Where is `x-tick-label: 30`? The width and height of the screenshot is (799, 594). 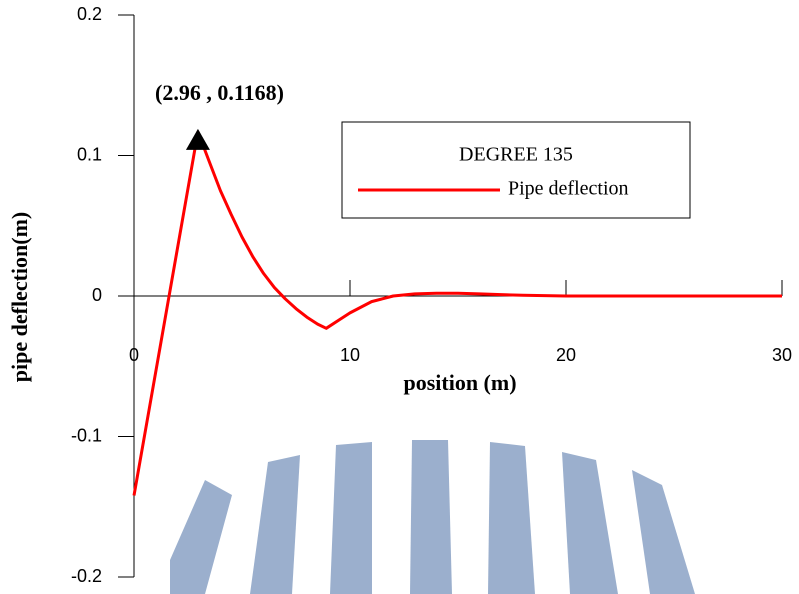 x-tick-label: 30 is located at coordinates (782, 355).